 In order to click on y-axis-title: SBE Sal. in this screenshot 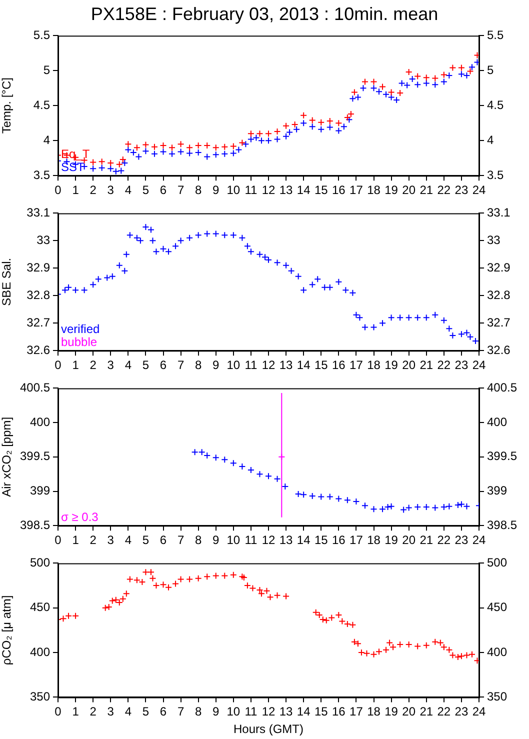, I will do `click(7, 282)`.